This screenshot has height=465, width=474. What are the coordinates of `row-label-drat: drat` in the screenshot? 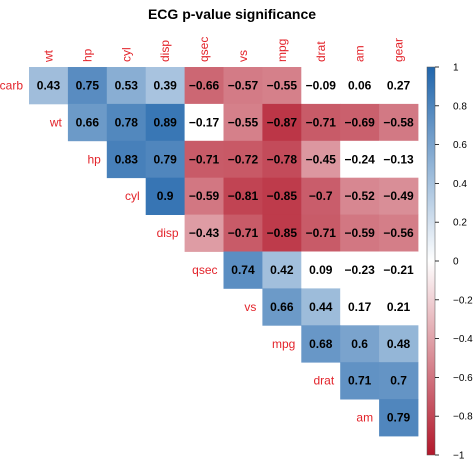 It's located at (324, 381).